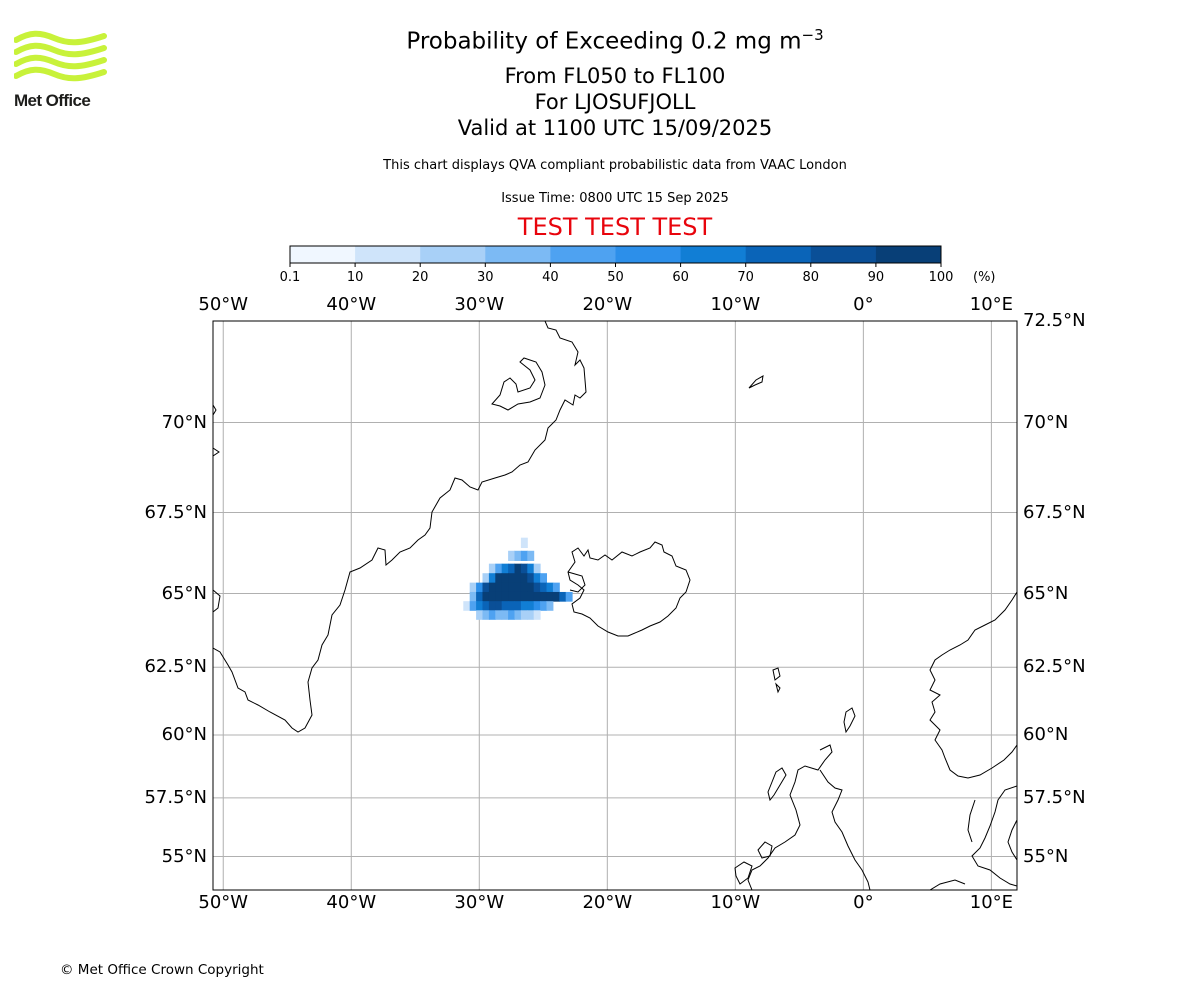 This screenshot has height=1000, width=1200. I want to click on lat-label-right: 62.5°N, so click(1054, 667).